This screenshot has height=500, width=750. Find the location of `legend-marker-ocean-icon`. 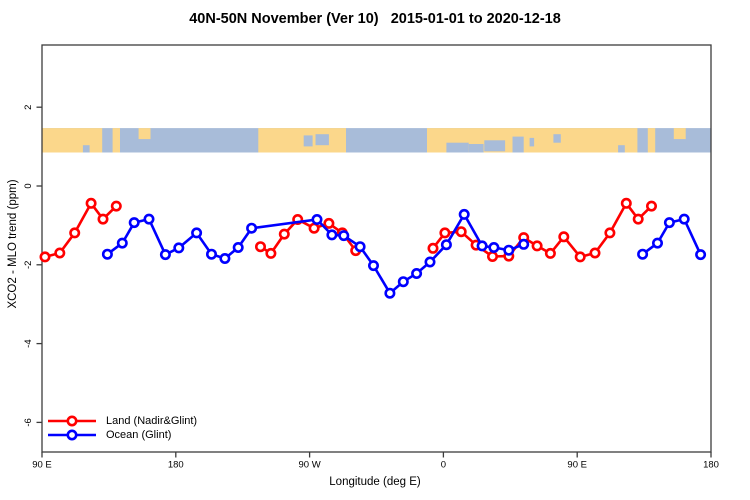

legend-marker-ocean-icon is located at coordinates (72, 435).